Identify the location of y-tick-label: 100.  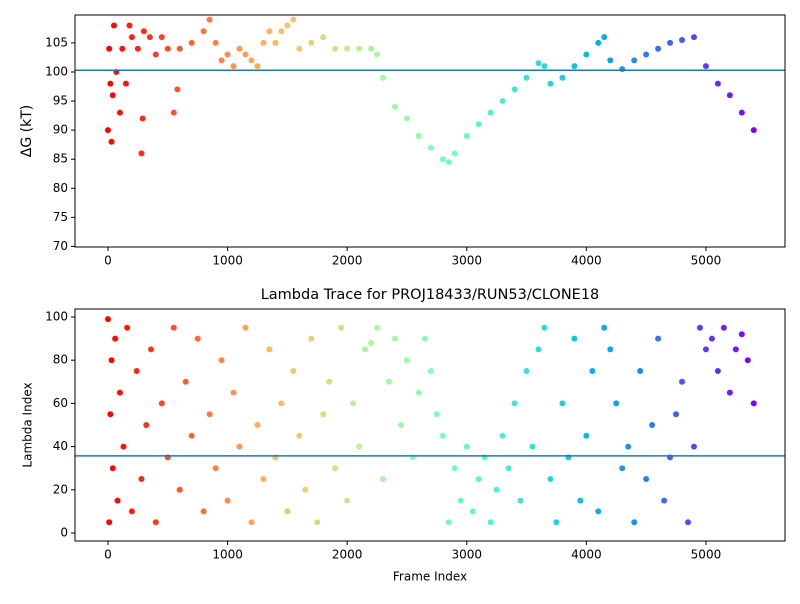
(56, 316).